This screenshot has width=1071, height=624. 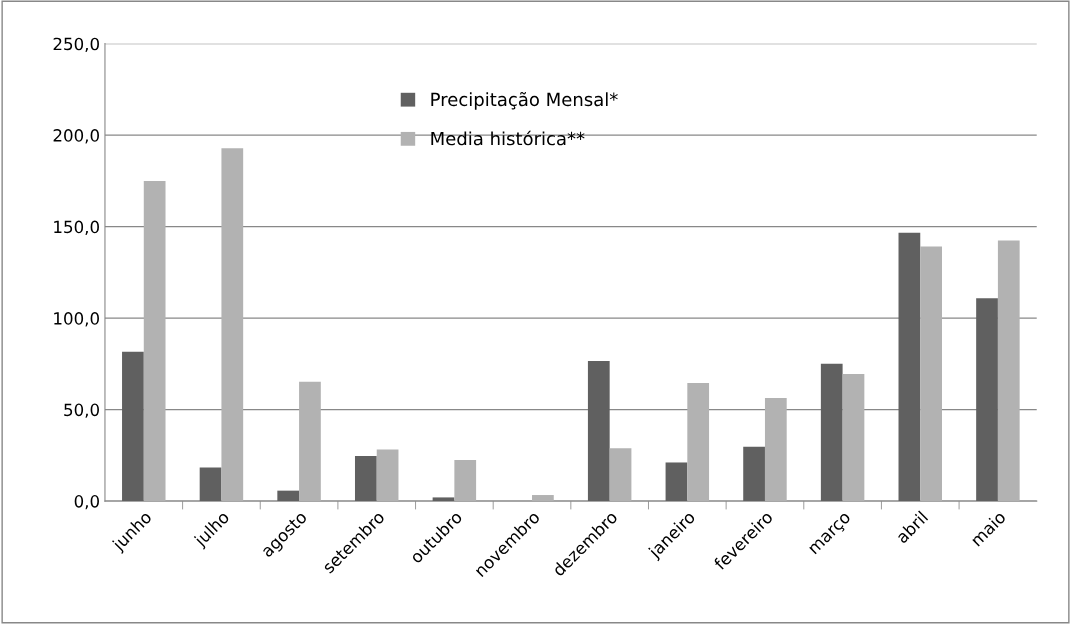 What do you see at coordinates (76, 227) in the screenshot?
I see `y-tick-label: 150,0` at bounding box center [76, 227].